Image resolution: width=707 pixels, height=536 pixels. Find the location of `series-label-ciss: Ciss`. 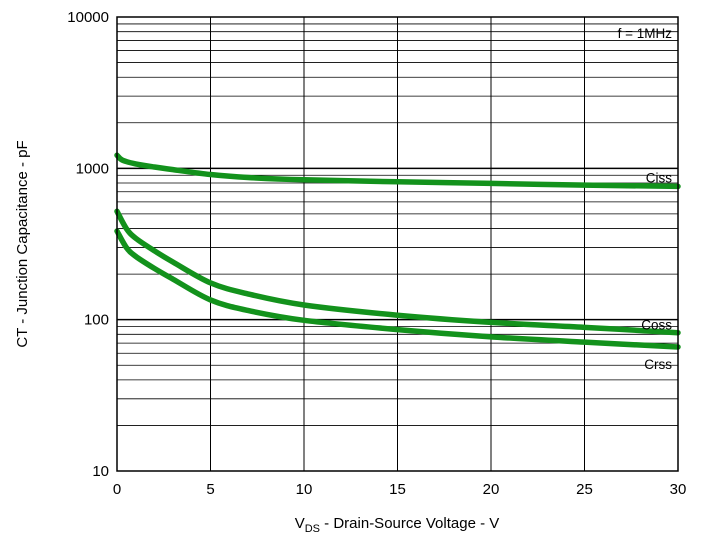

series-label-ciss: Ciss is located at coordinates (659, 177).